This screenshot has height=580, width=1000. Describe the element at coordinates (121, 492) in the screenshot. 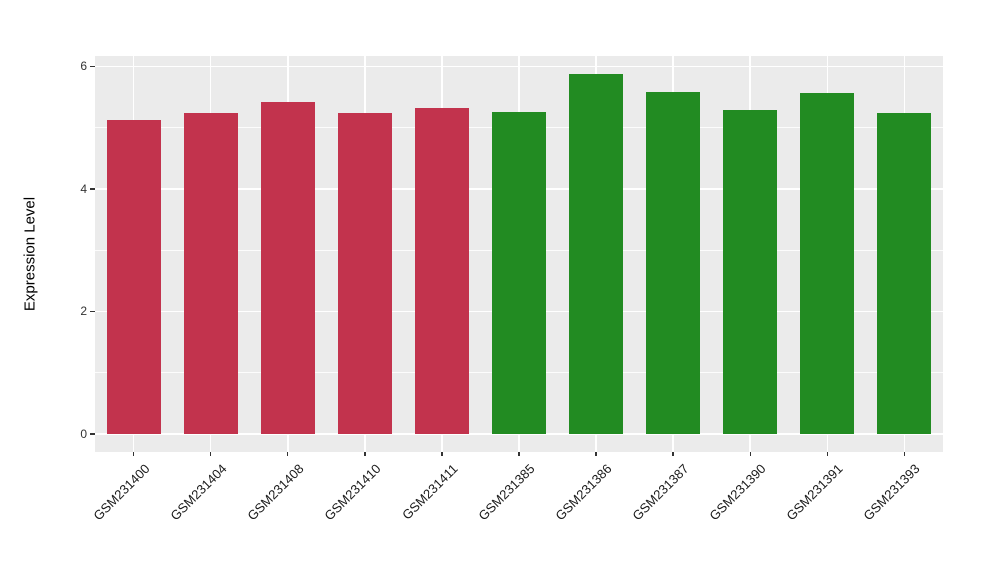

I see `x-tick-label-GSM231400: GSM231400` at that location.